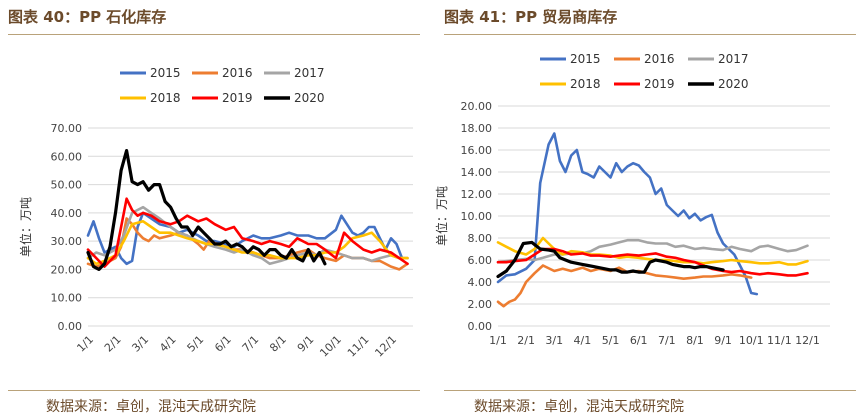 Image resolution: width=862 pixels, height=420 pixels. What do you see at coordinates (477, 216) in the screenshot?
I see `right-y-tick-label: 10.00` at bounding box center [477, 216].